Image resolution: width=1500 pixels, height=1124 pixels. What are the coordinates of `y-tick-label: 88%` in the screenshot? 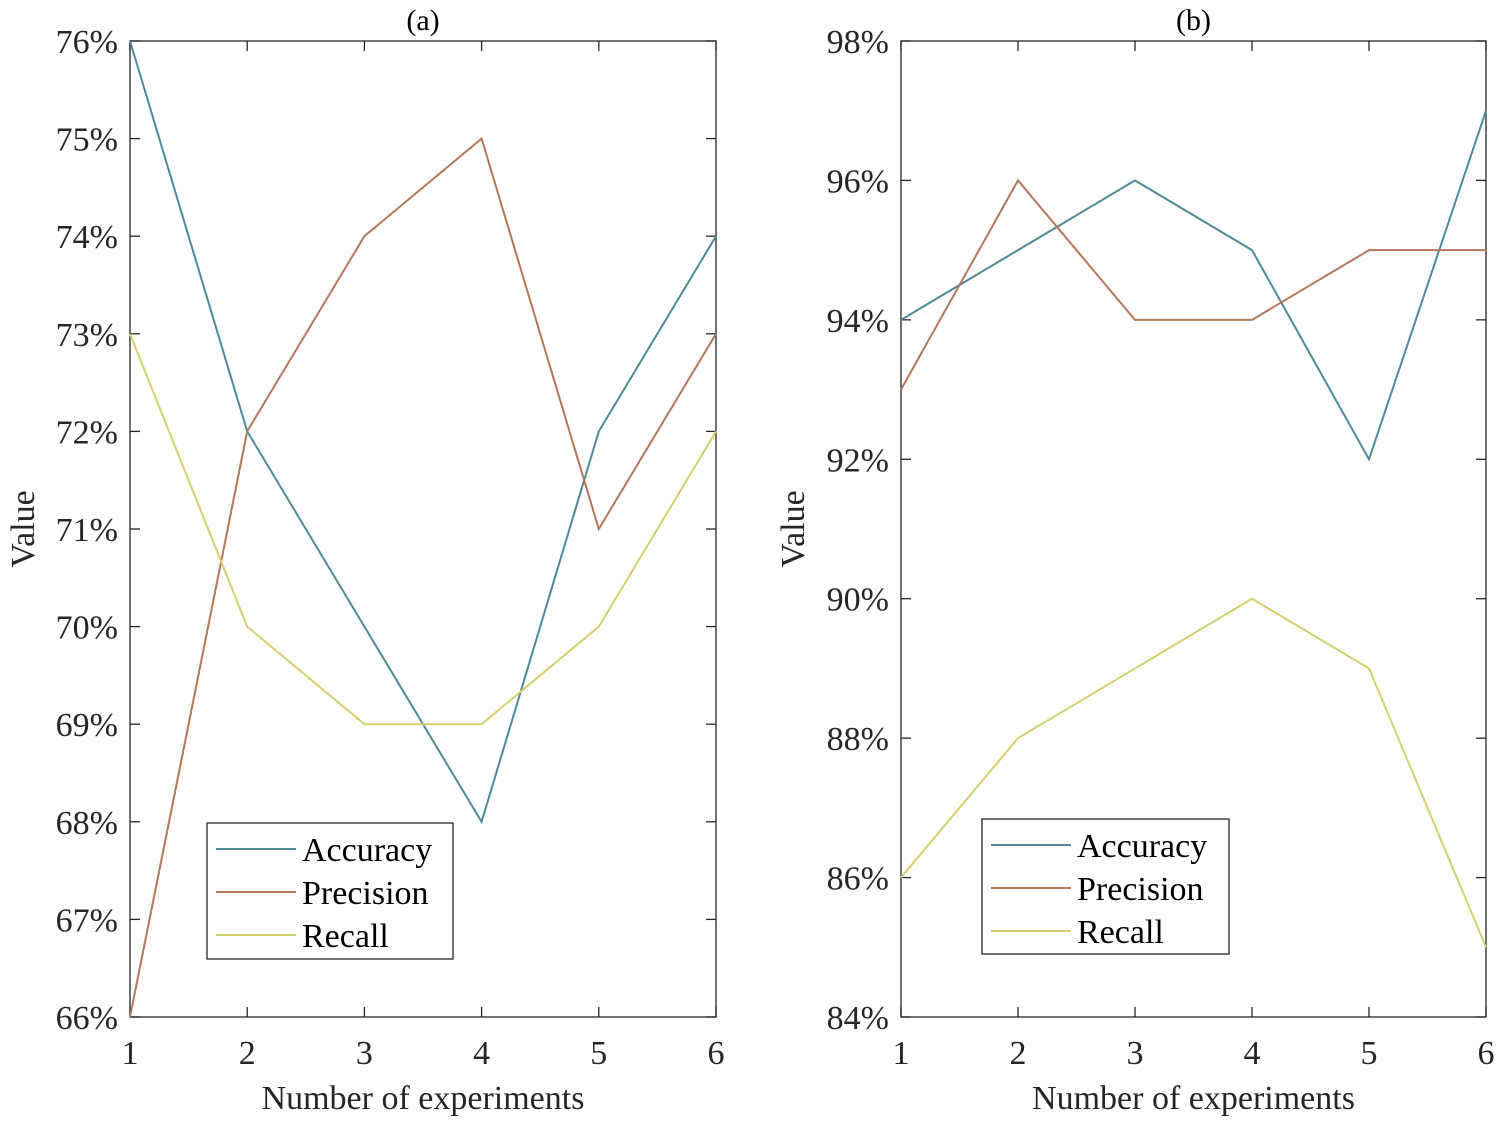 It's located at (858, 739).